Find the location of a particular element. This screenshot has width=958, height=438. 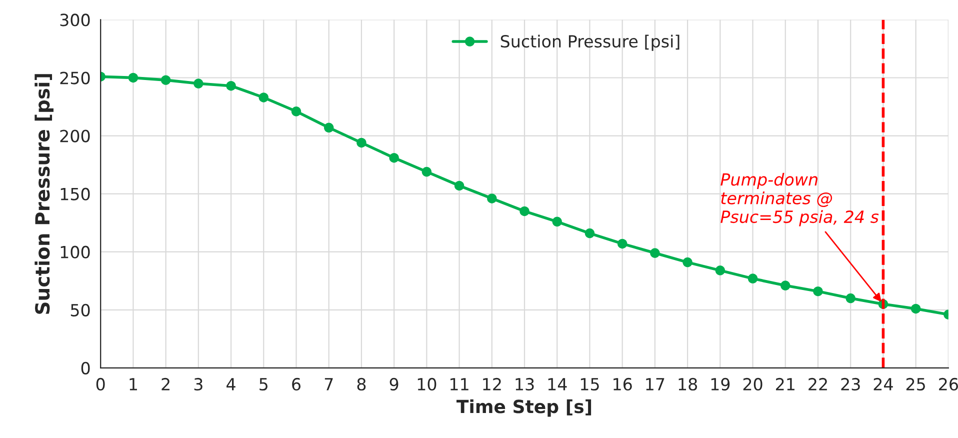

x-tick-label: 3 is located at coordinates (198, 384).